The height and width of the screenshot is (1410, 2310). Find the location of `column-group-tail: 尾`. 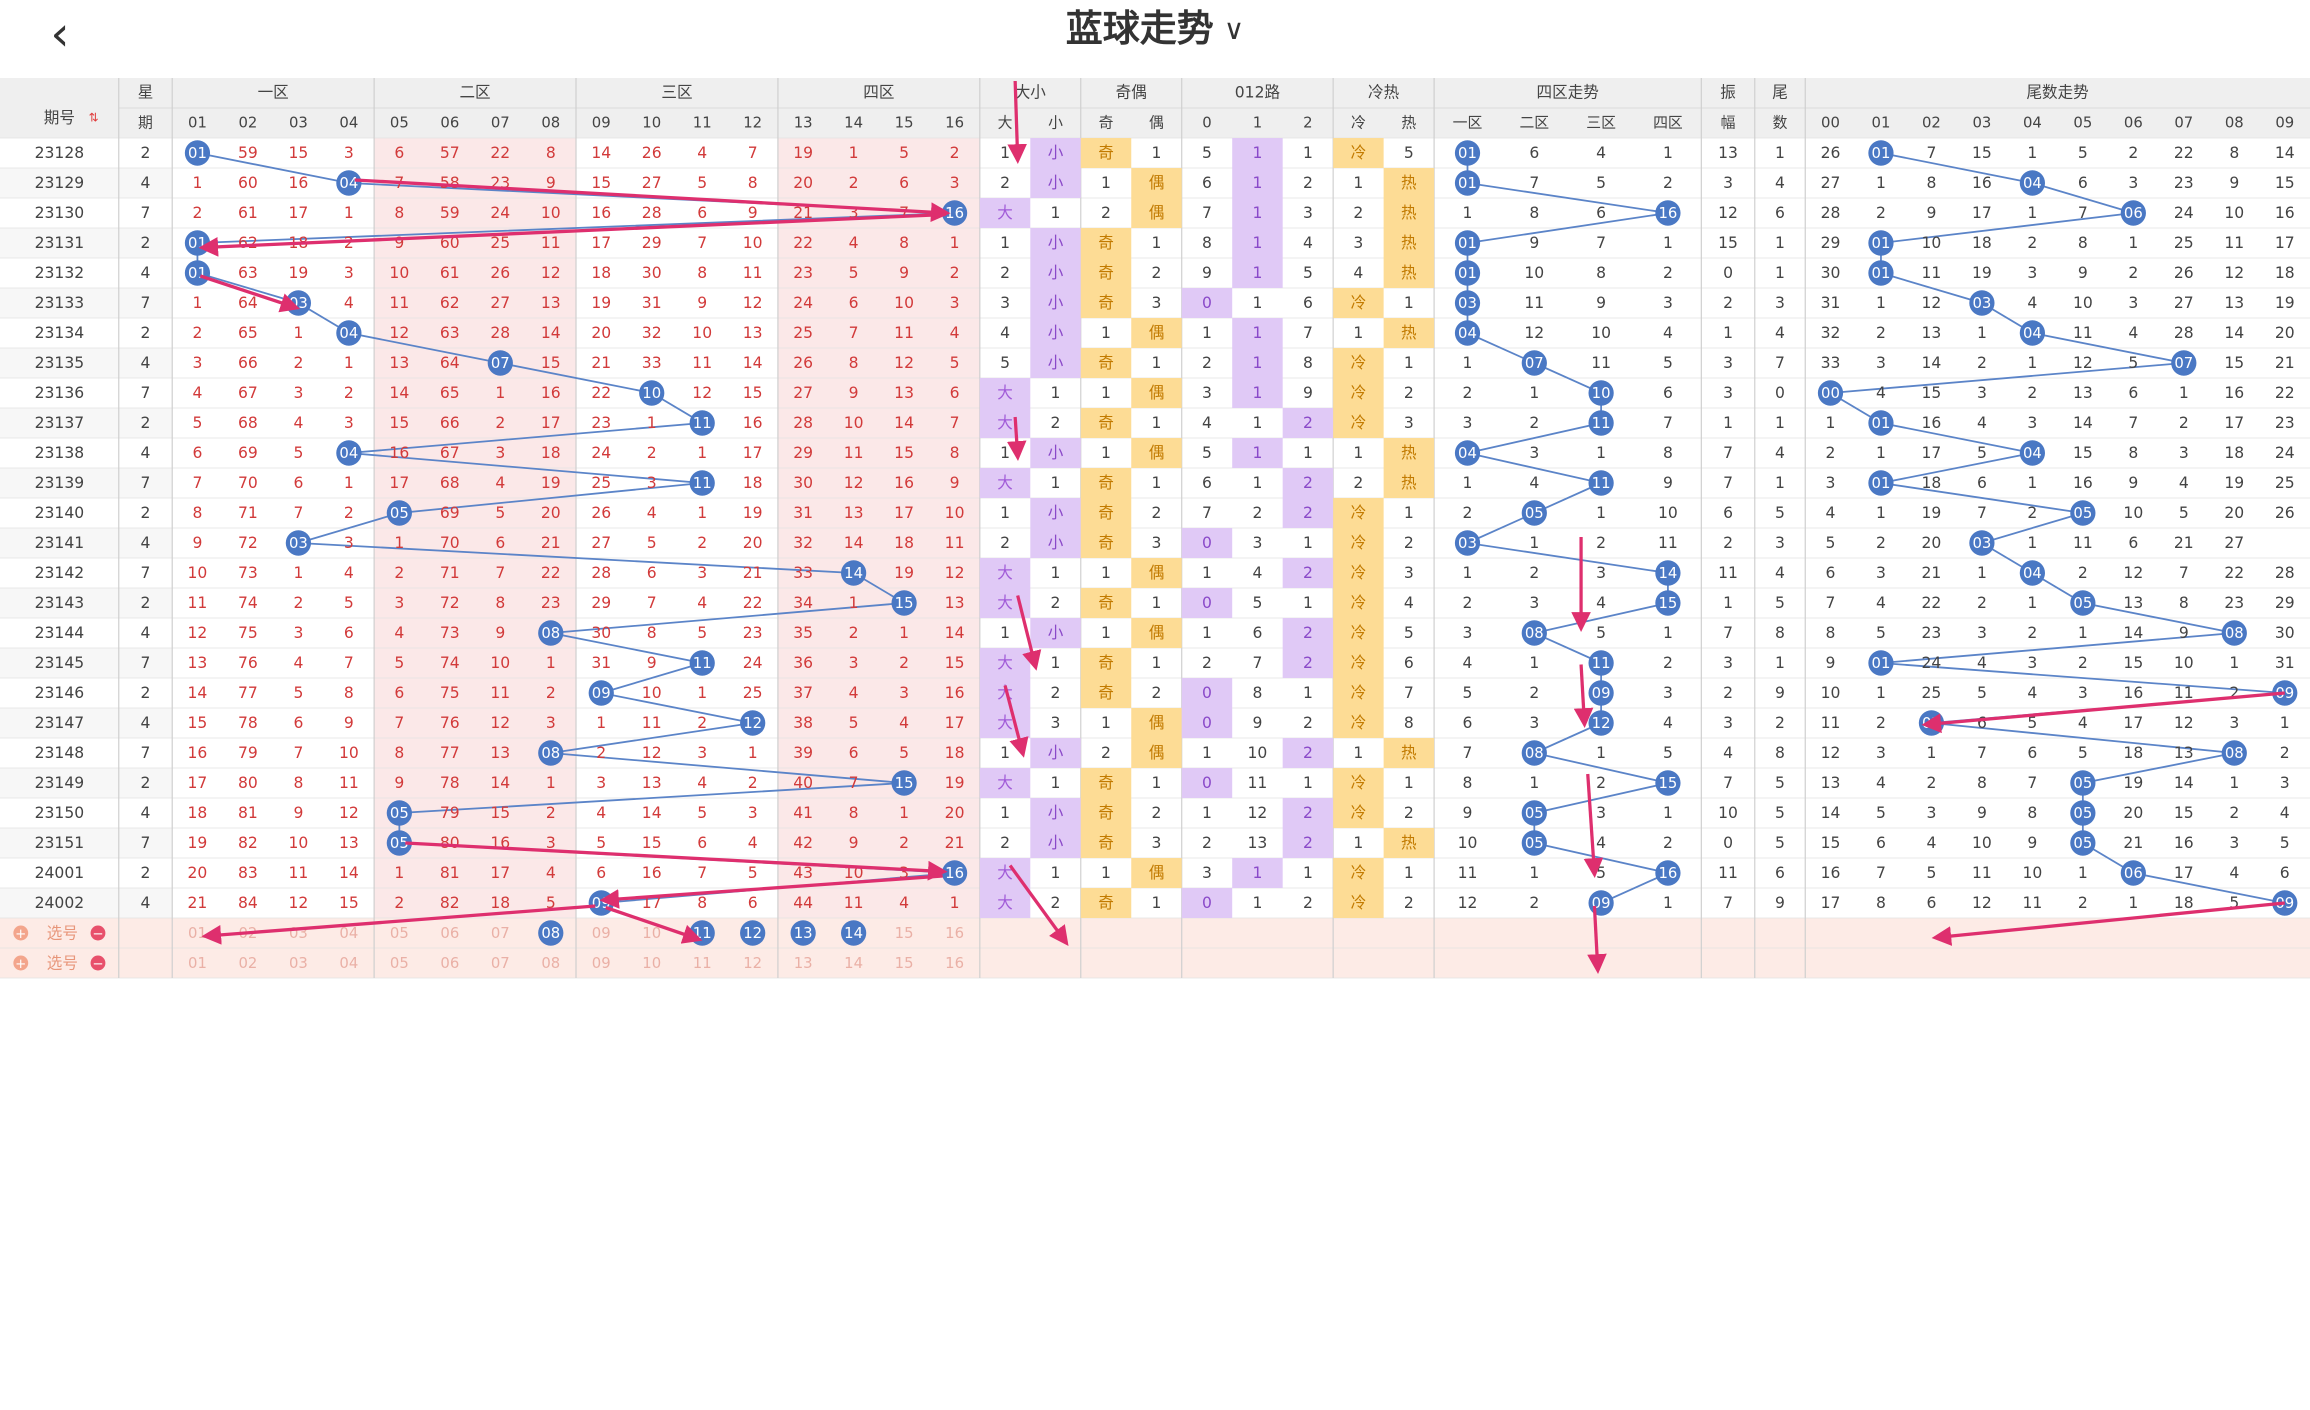

column-group-tail: 尾 is located at coordinates (1780, 91).